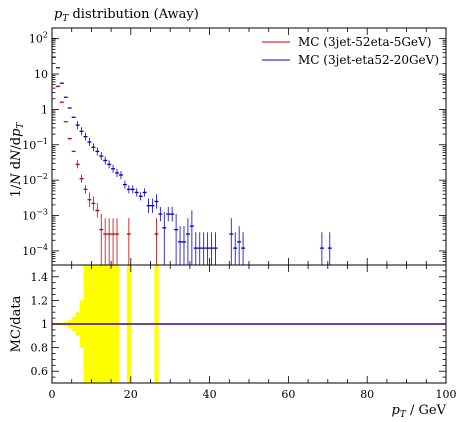  I want to click on ratio-y-tick-label: 1.2, so click(40, 300).